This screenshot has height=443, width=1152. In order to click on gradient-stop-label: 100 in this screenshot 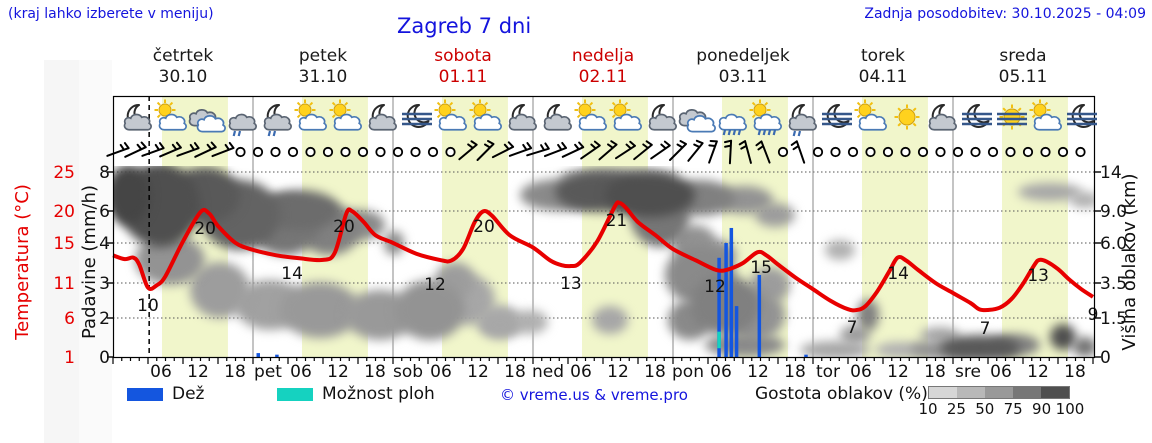, I will do `click(1070, 409)`.